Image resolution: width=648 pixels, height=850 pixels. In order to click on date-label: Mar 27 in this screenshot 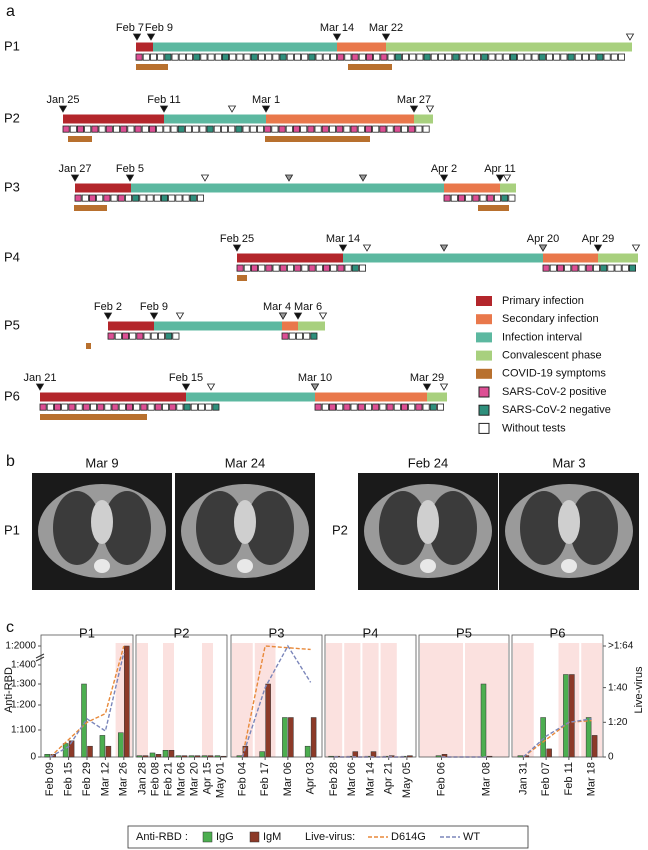, I will do `click(414, 100)`.